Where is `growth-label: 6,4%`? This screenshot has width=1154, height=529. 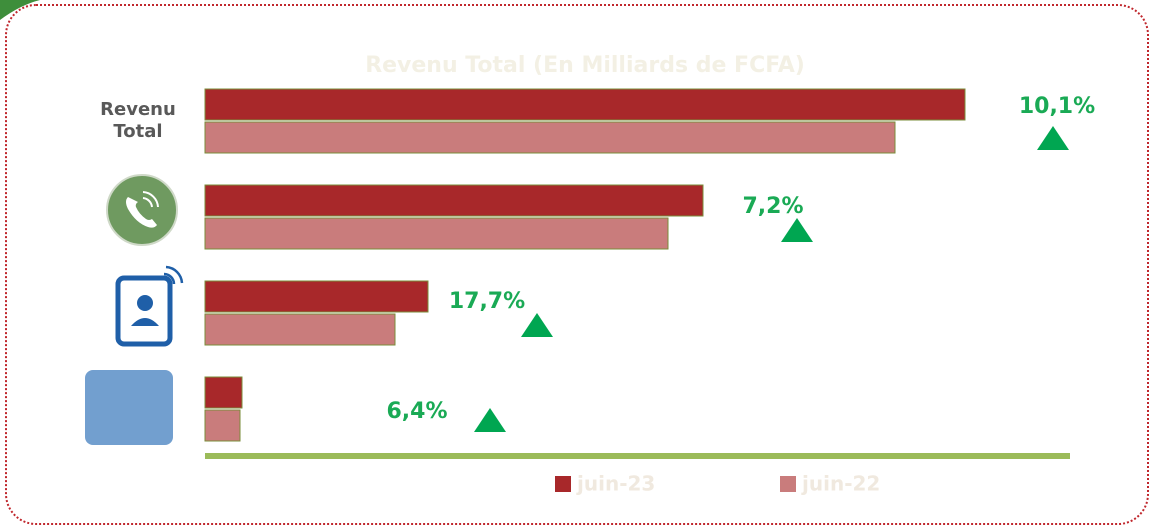 growth-label: 6,4% is located at coordinates (416, 411).